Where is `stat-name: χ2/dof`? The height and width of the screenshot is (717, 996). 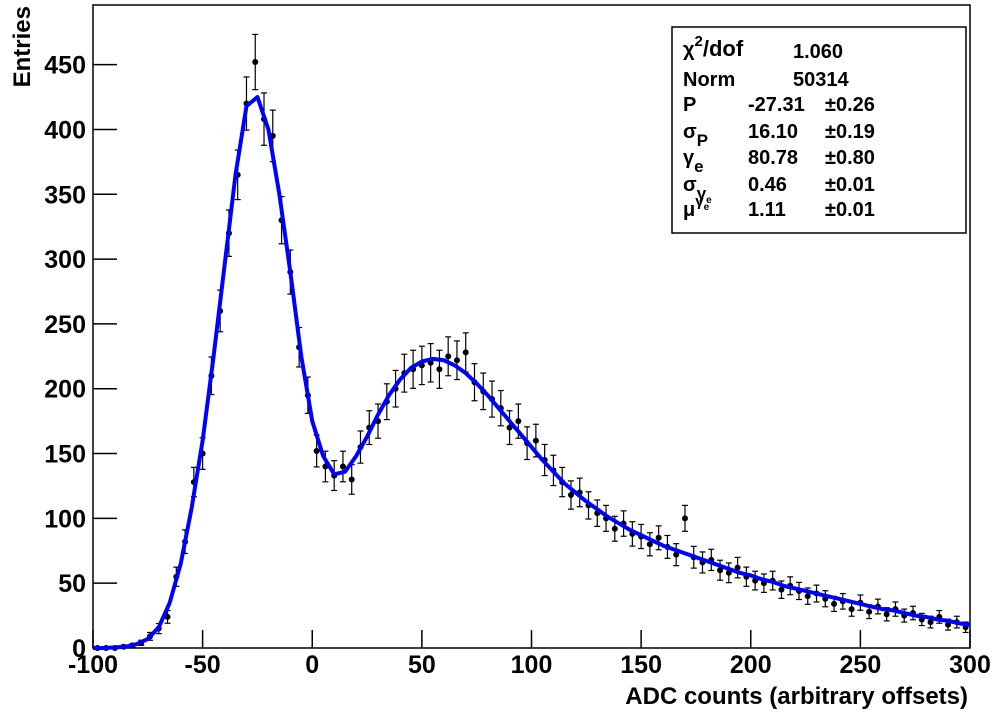 stat-name: χ2/dof is located at coordinates (713, 47).